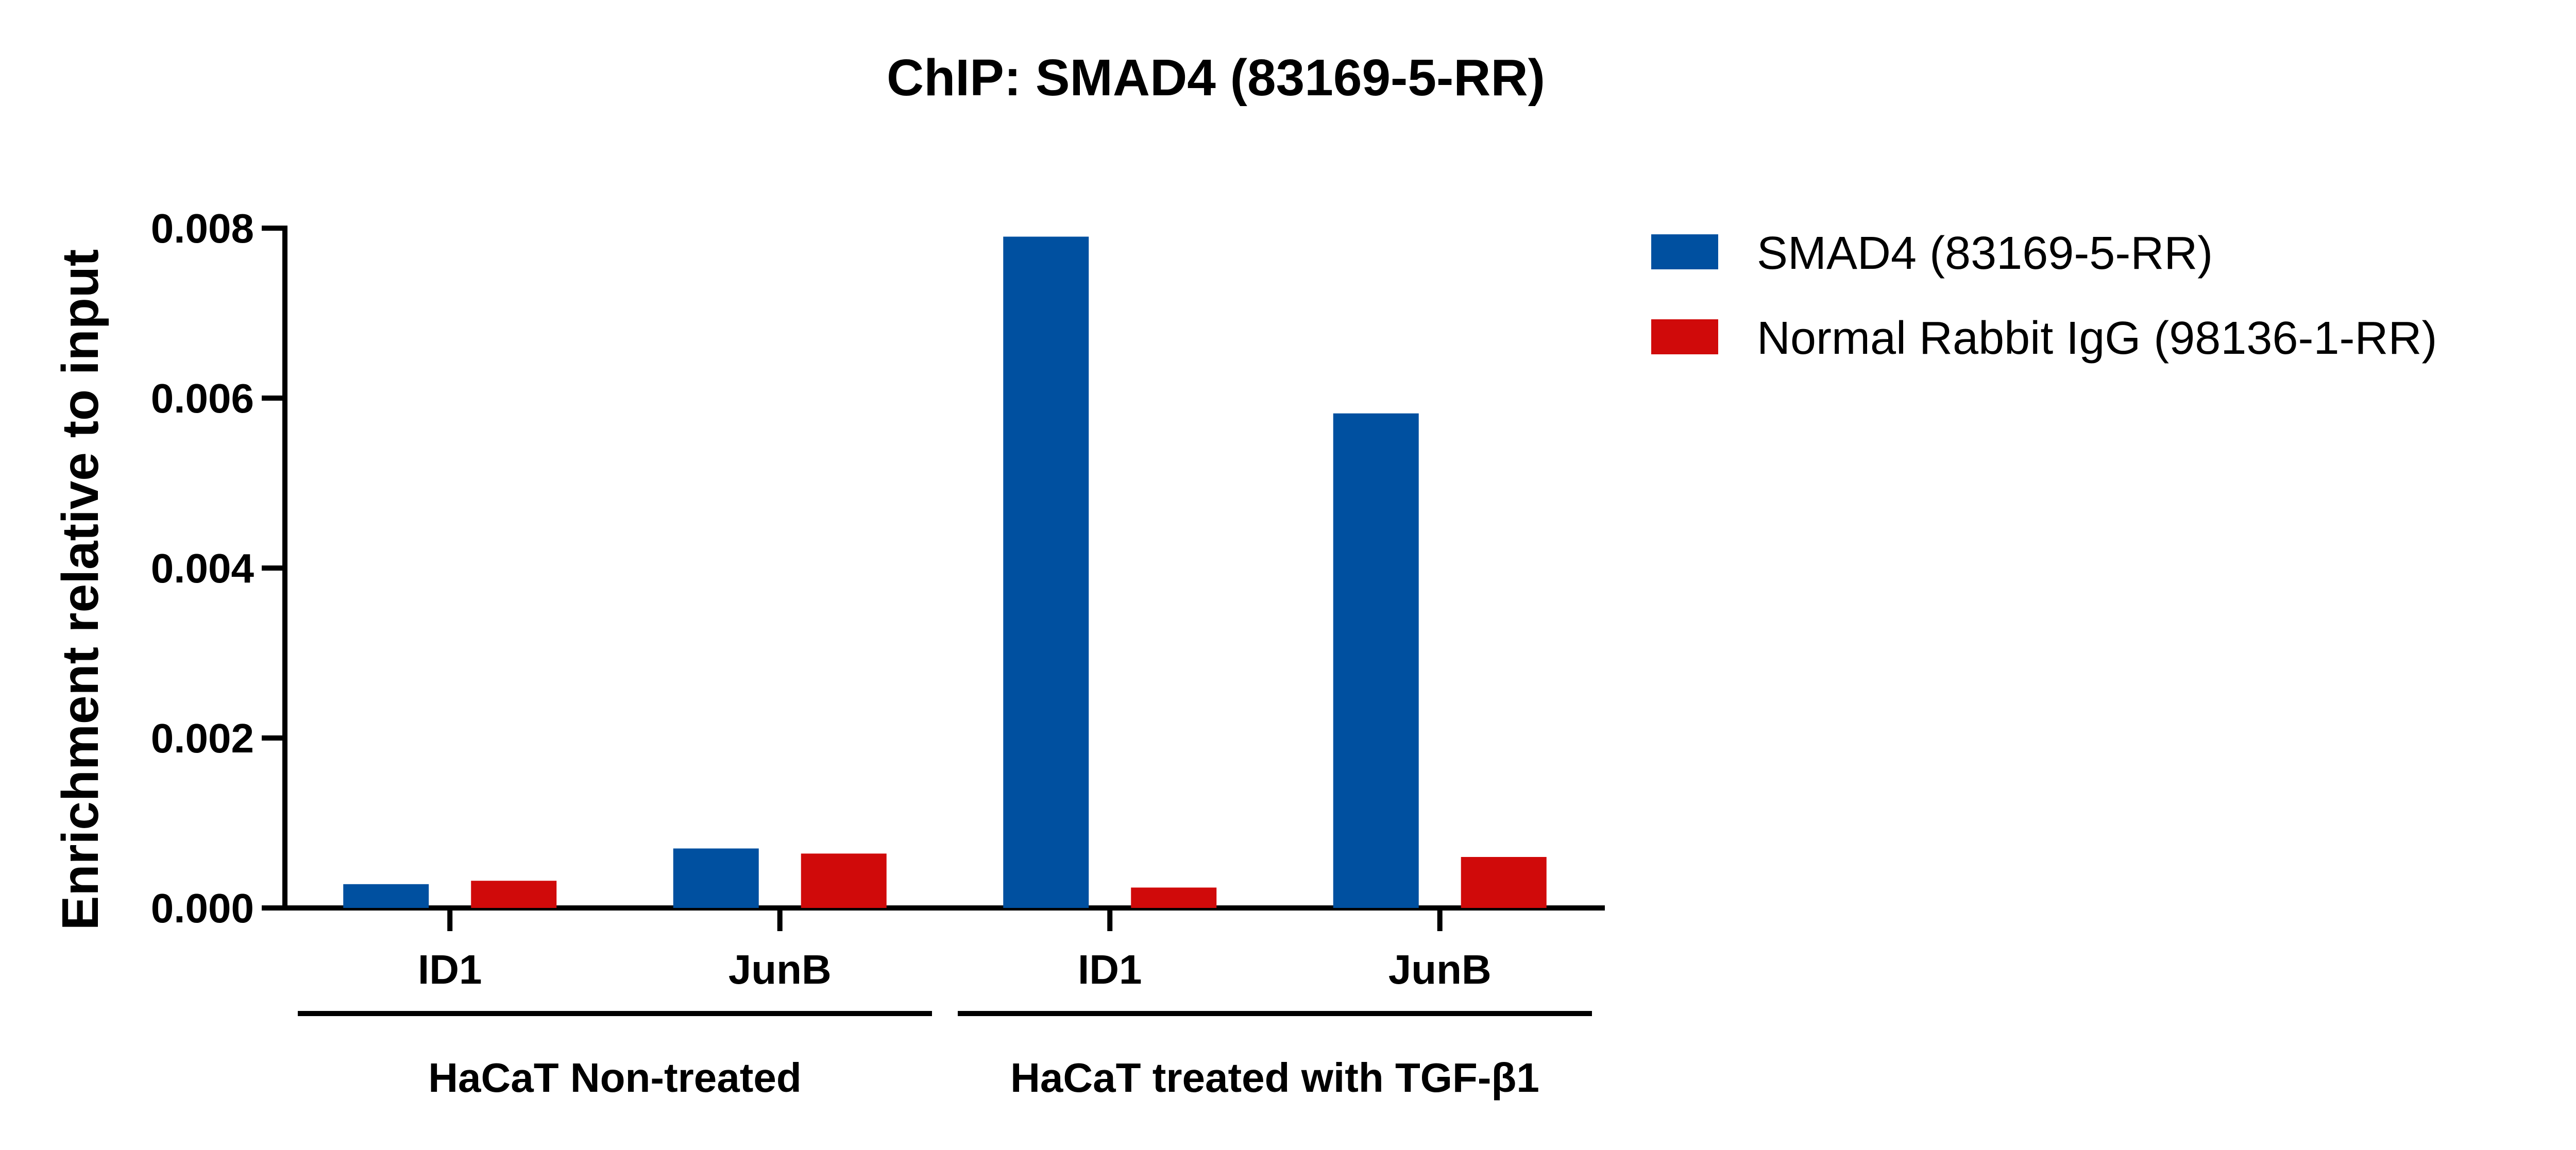  Describe the element at coordinates (1684, 336) in the screenshot. I see `legend-swatch-igg` at that location.